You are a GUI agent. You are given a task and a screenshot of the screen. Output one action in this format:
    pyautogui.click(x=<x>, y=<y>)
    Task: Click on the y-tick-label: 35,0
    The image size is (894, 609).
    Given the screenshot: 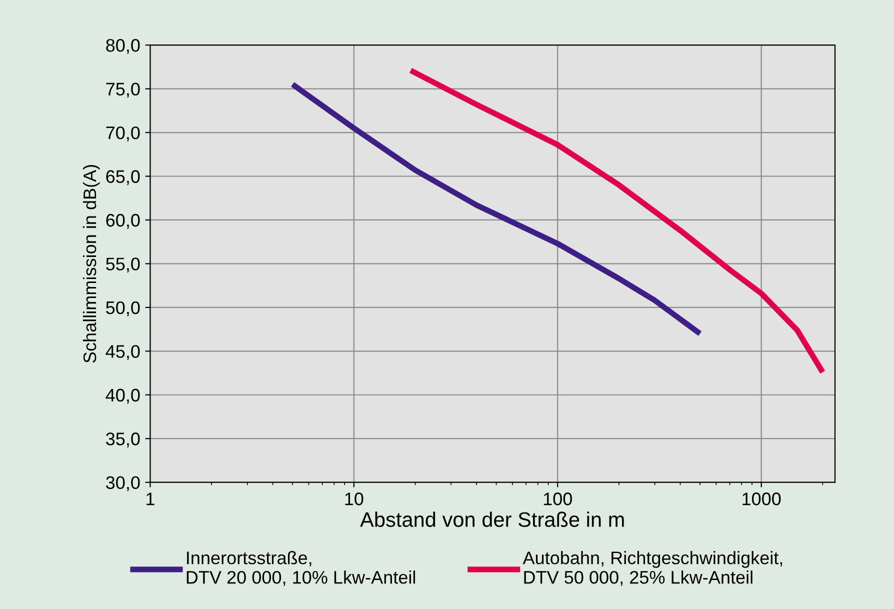 What is the action you would take?
    pyautogui.click(x=123, y=440)
    